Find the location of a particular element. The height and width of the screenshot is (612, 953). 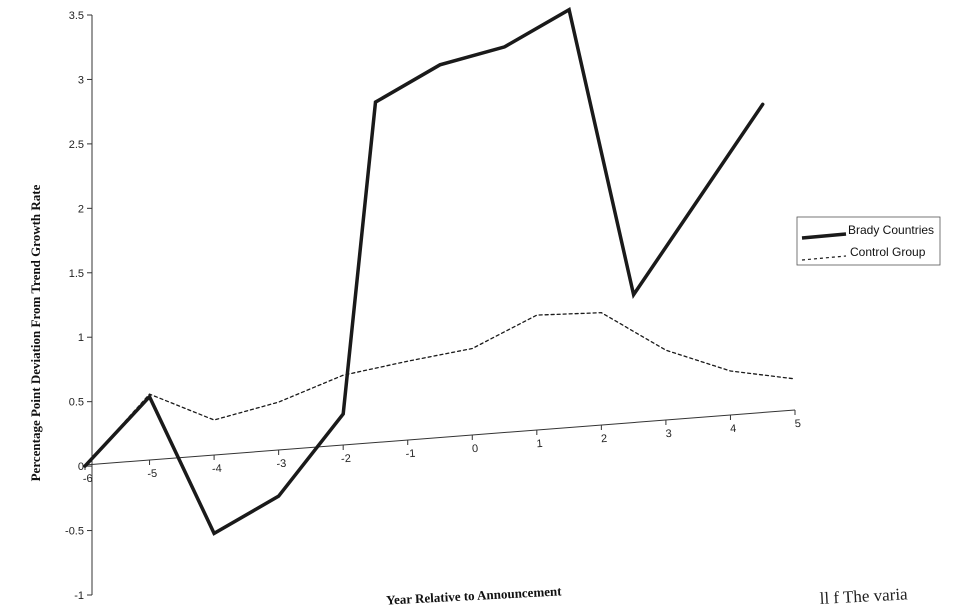

legend-swatch-control is located at coordinates (824, 258).